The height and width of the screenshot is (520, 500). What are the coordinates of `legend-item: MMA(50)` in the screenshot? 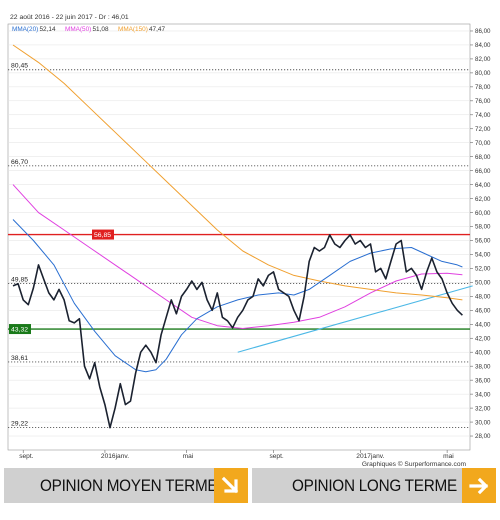 It's located at (78, 29).